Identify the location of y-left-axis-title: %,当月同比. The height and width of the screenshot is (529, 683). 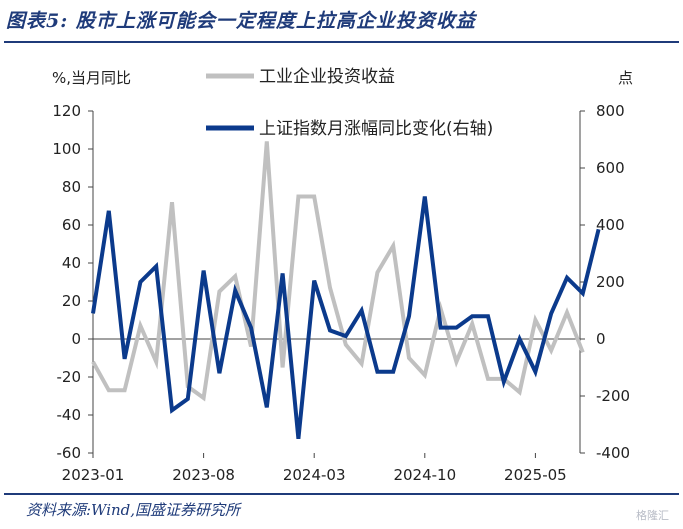
(91, 78).